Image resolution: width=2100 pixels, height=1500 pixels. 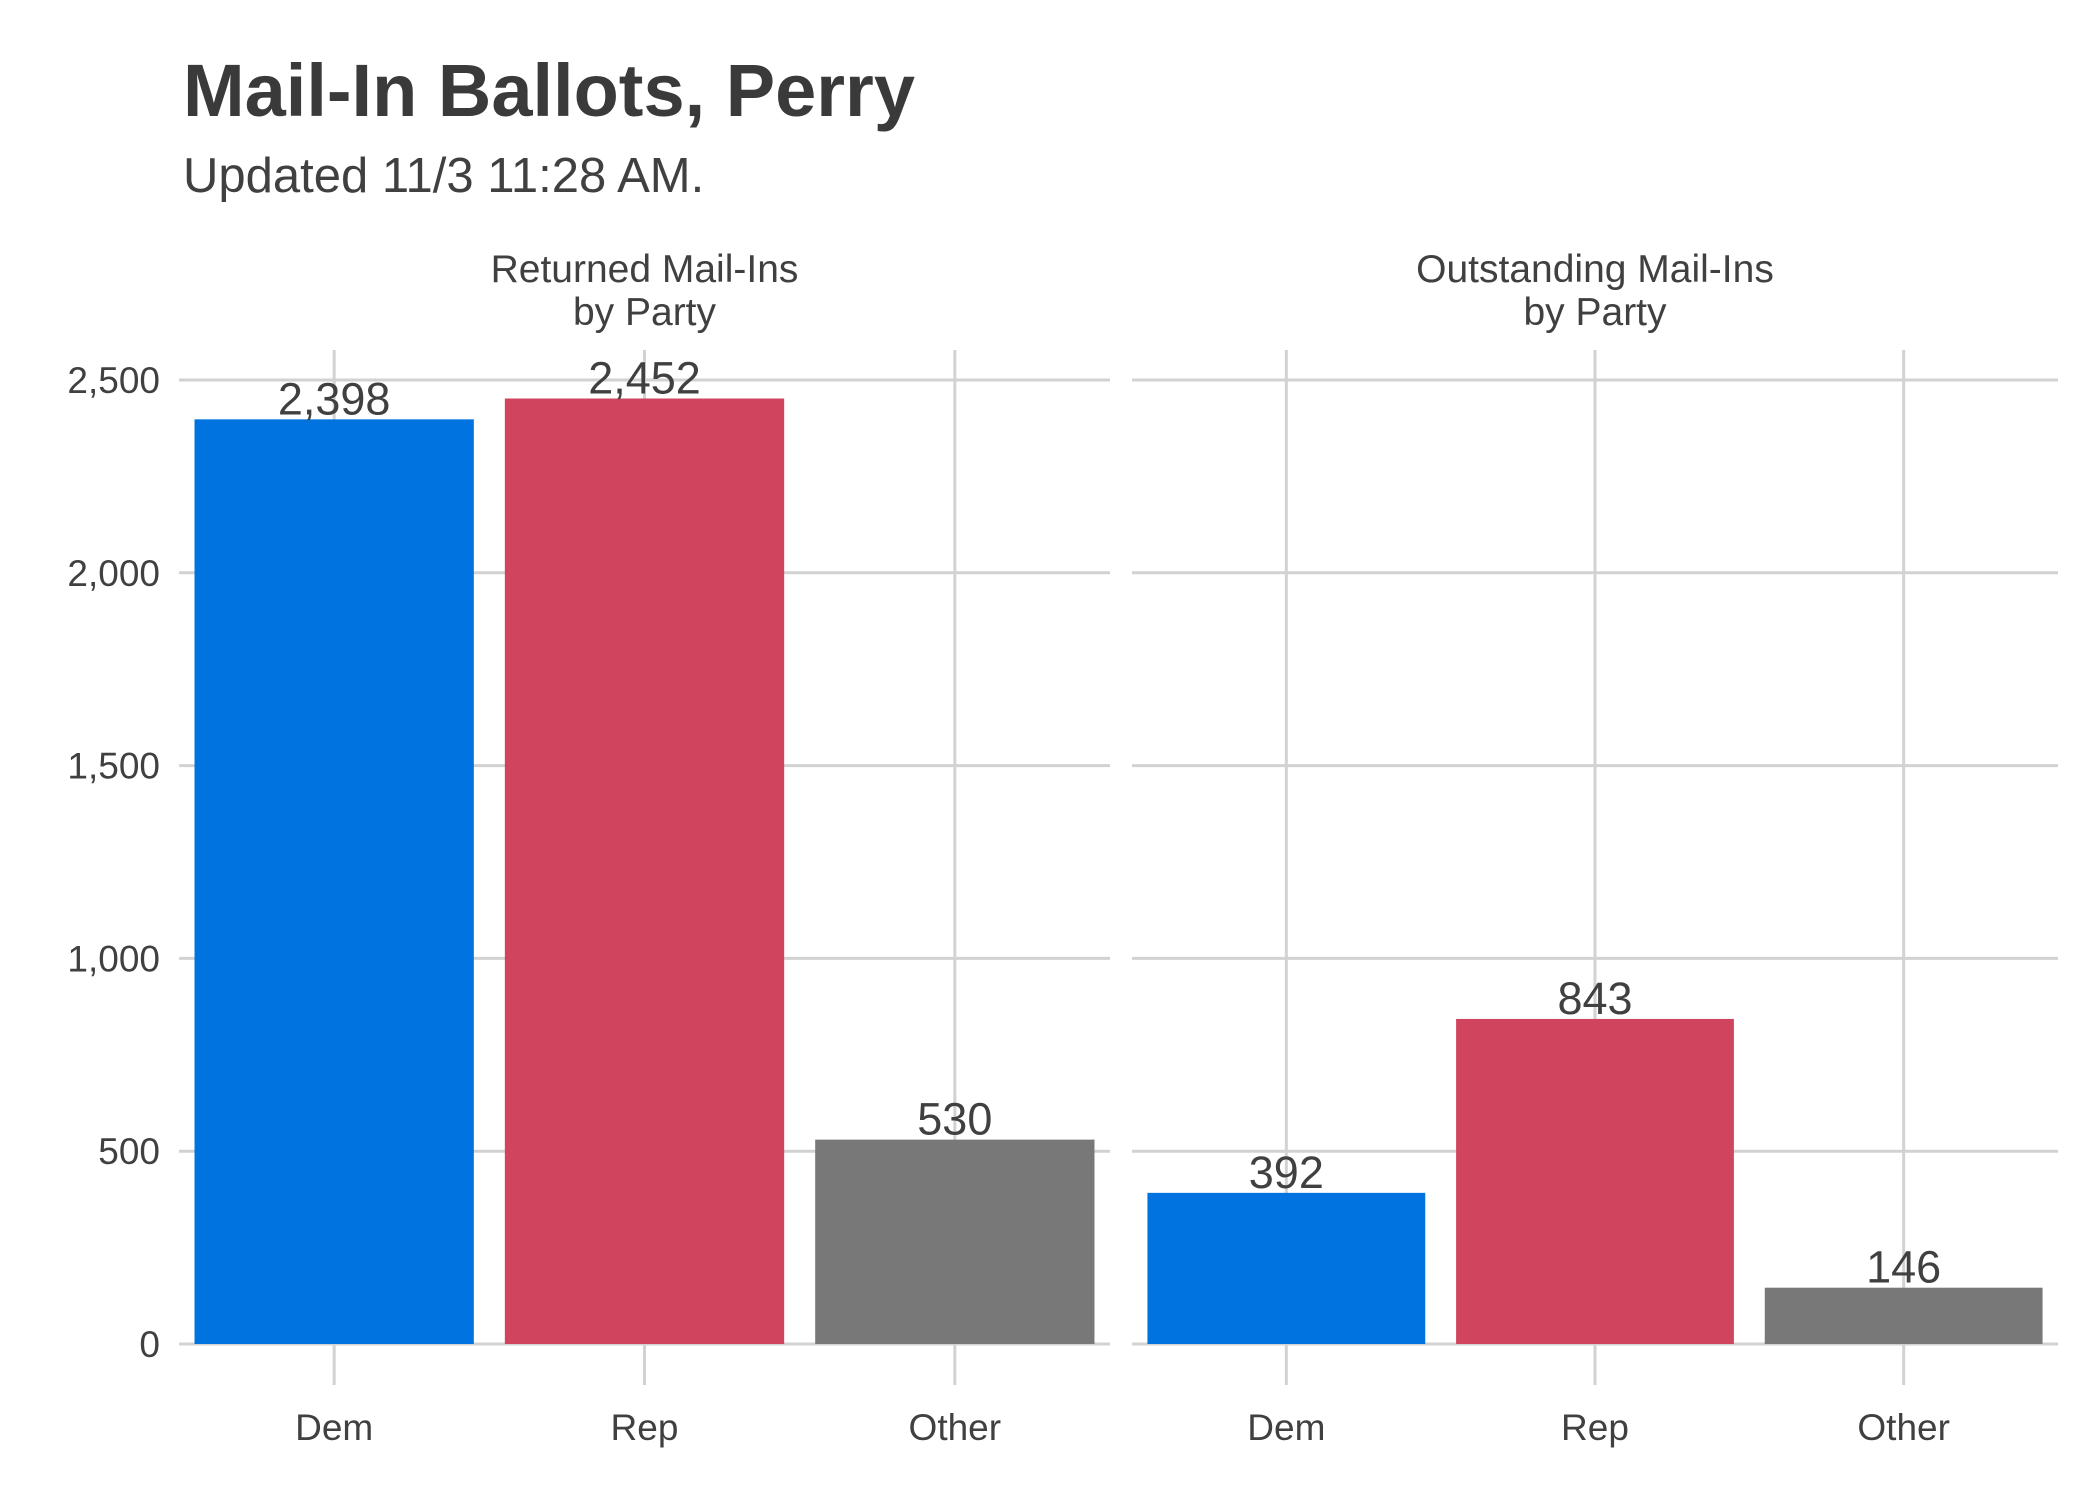 I want to click on y-tick-label: 0, so click(x=149, y=1344).